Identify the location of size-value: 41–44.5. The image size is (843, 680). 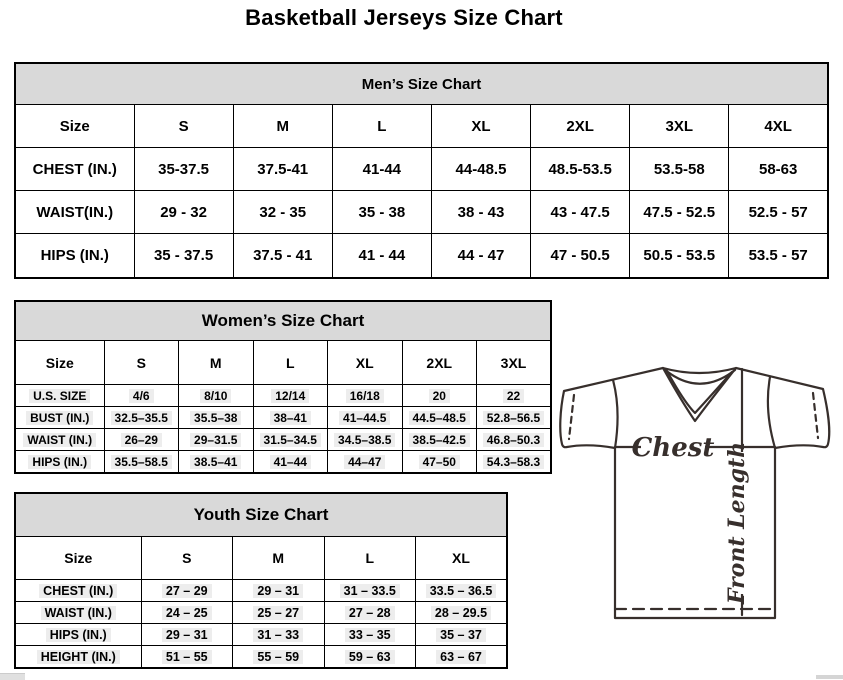
(365, 417).